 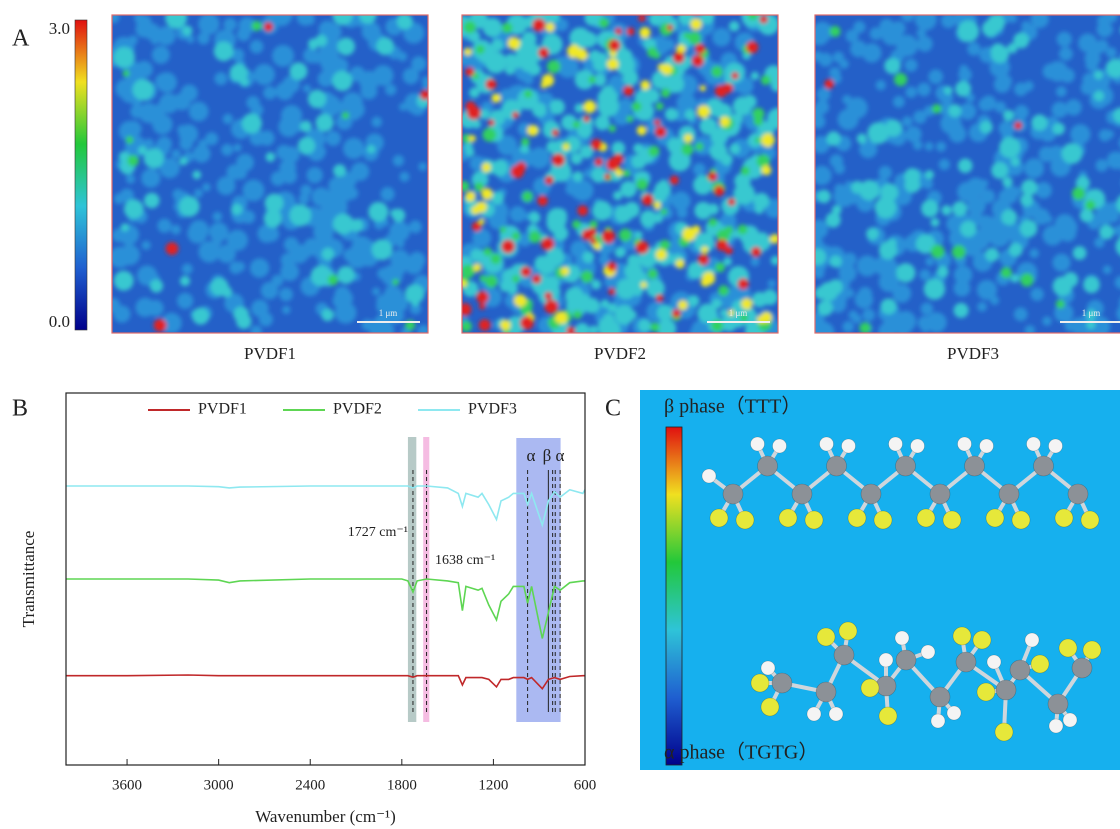 I want to click on panel-label: C, so click(x=613, y=409).